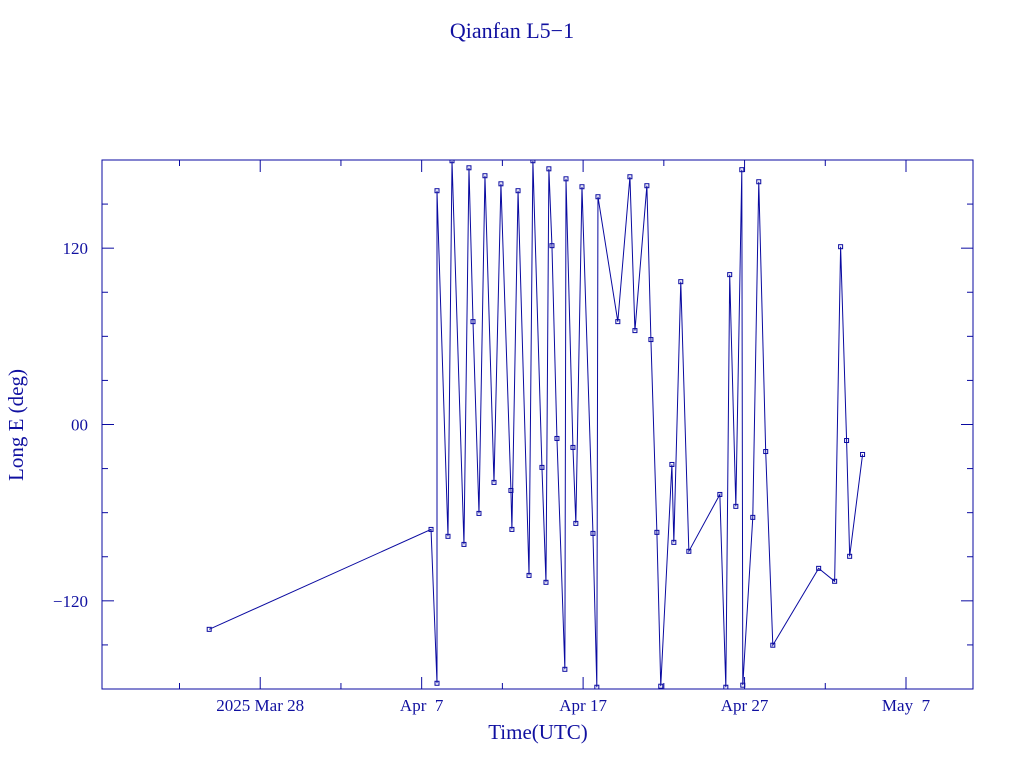 The width and height of the screenshot is (1024, 768). I want to click on y-tick-label: 00, so click(79, 425).